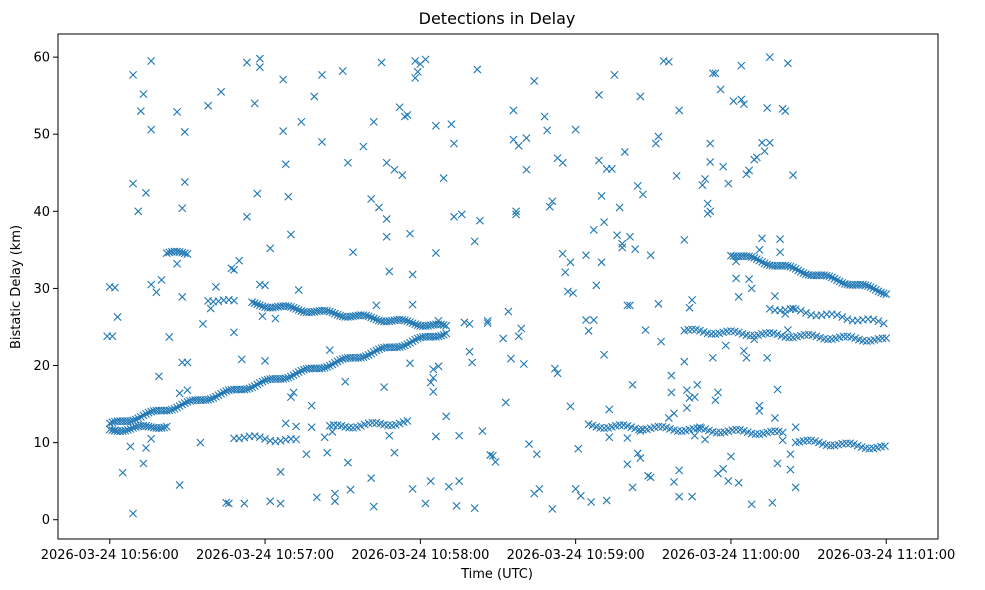 The height and width of the screenshot is (590, 985). Describe the element at coordinates (576, 555) in the screenshot. I see `x-tick-label: 2026-03-24 10:59:00` at that location.